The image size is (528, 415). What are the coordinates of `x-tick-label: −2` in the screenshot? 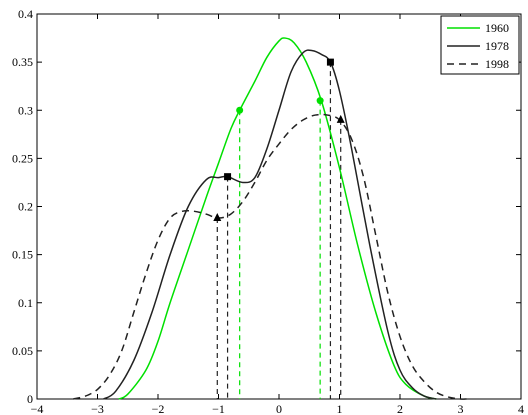 It's located at (158, 408).